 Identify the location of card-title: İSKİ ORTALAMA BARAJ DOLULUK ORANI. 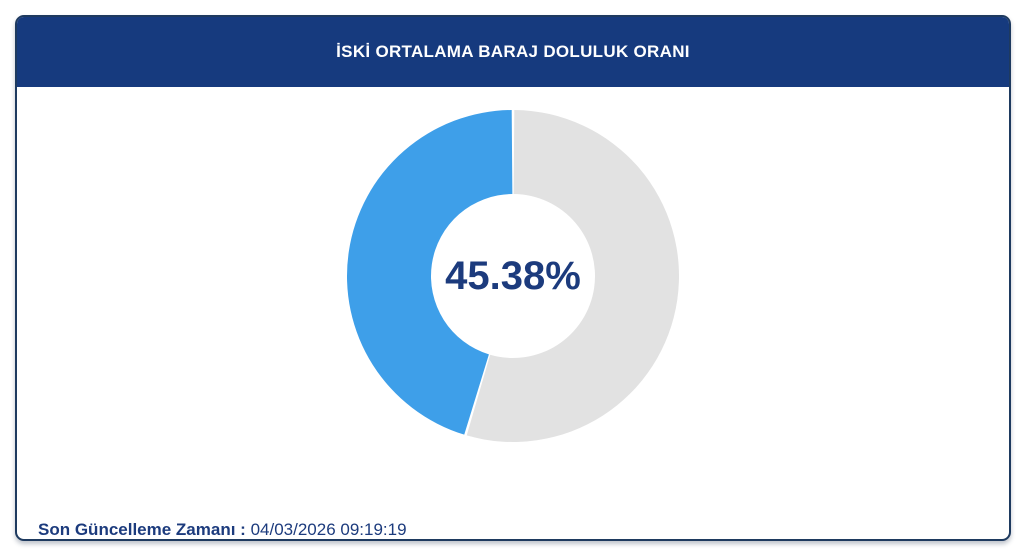
(513, 51).